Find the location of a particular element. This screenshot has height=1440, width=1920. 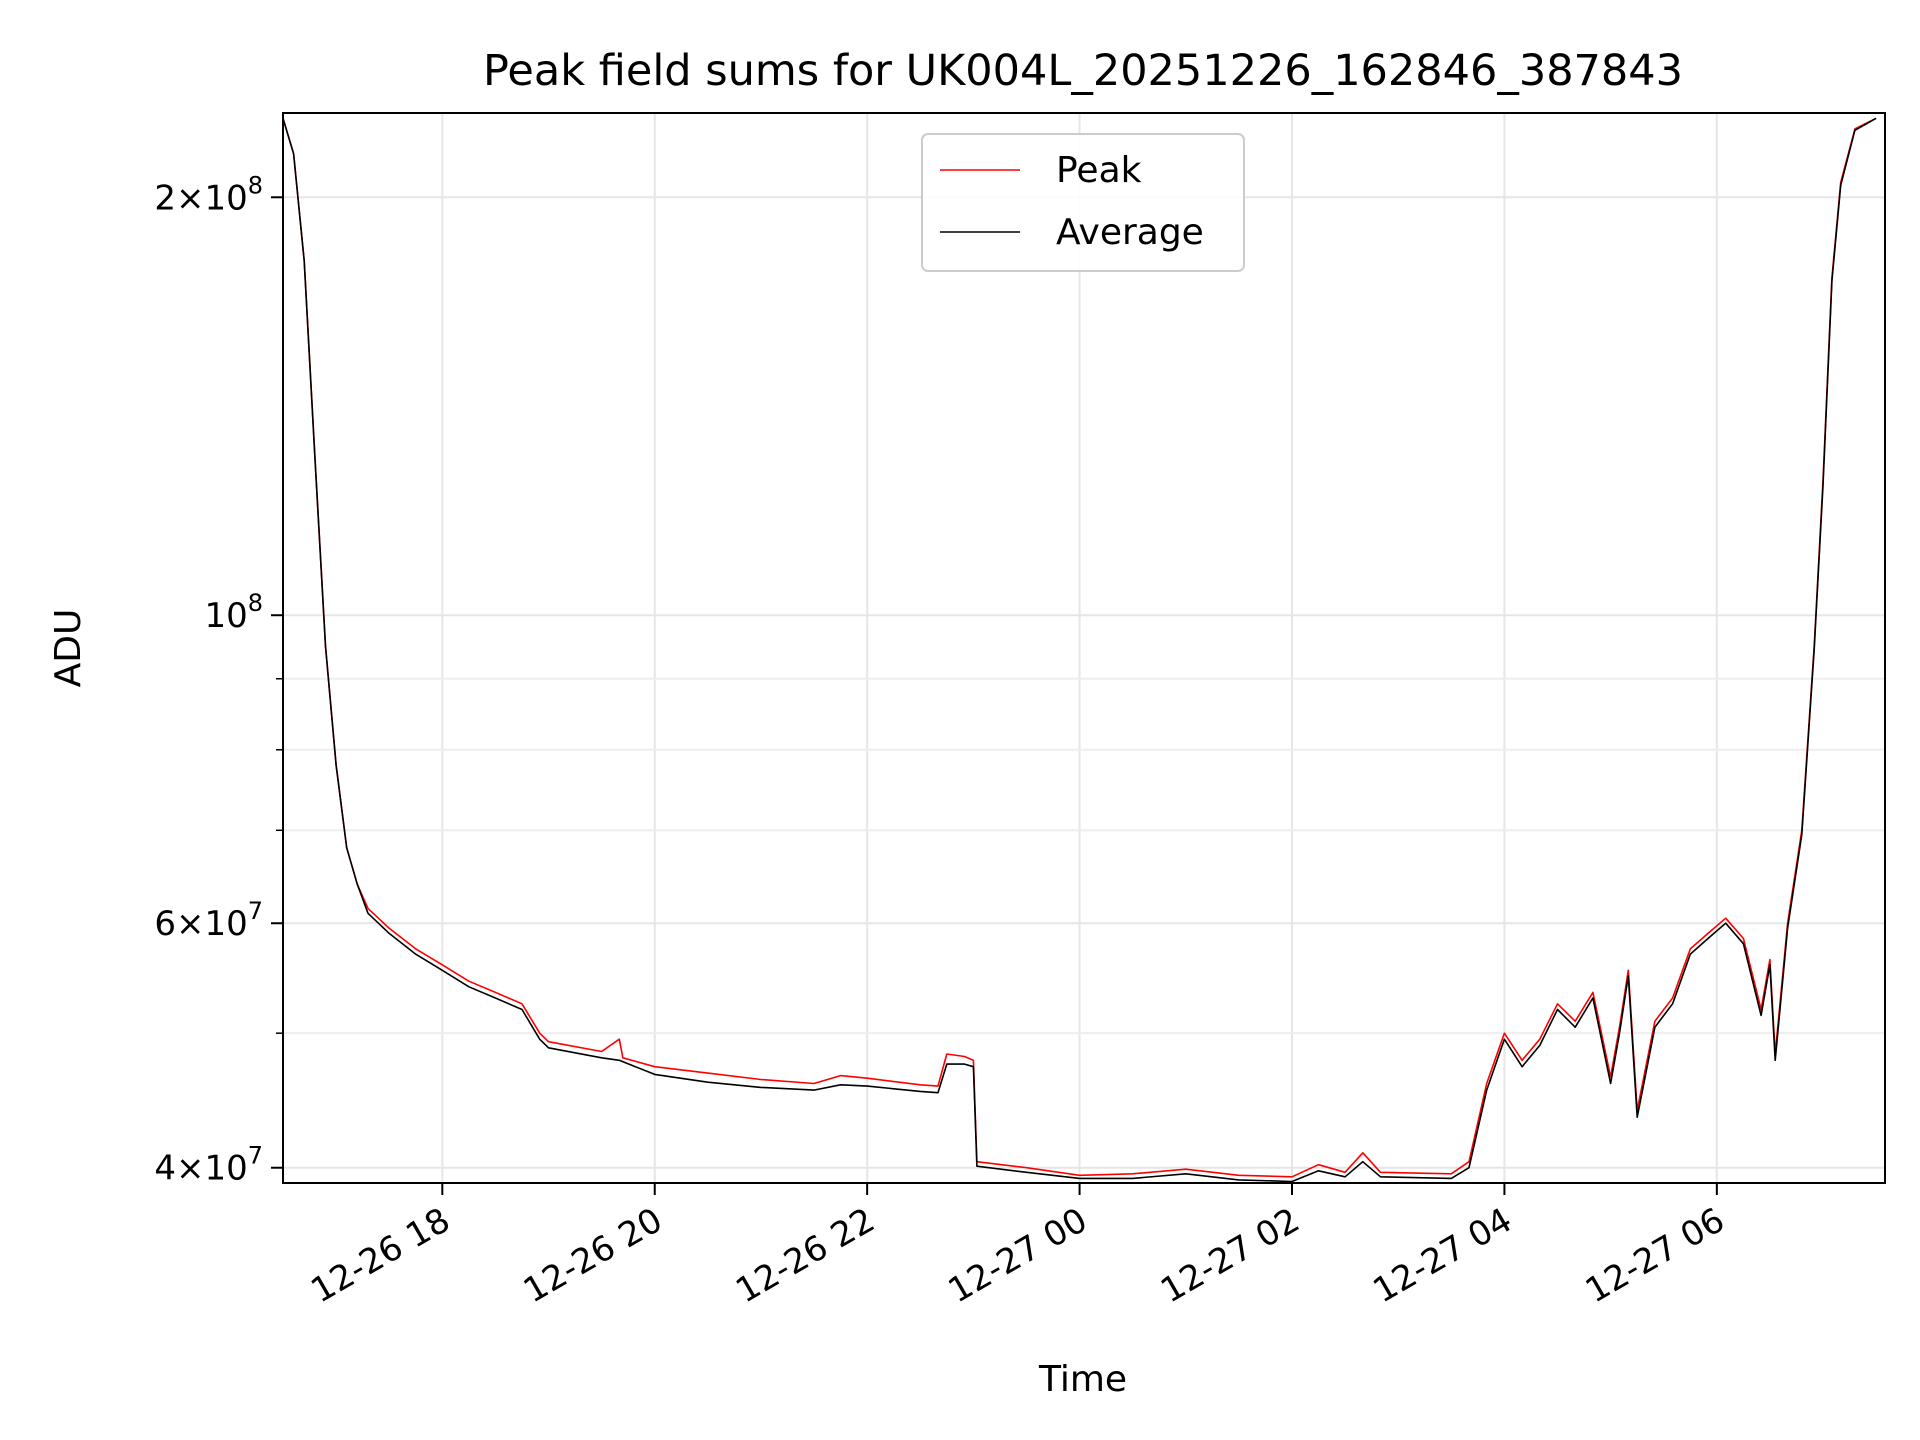

legend-box is located at coordinates (1083, 202).